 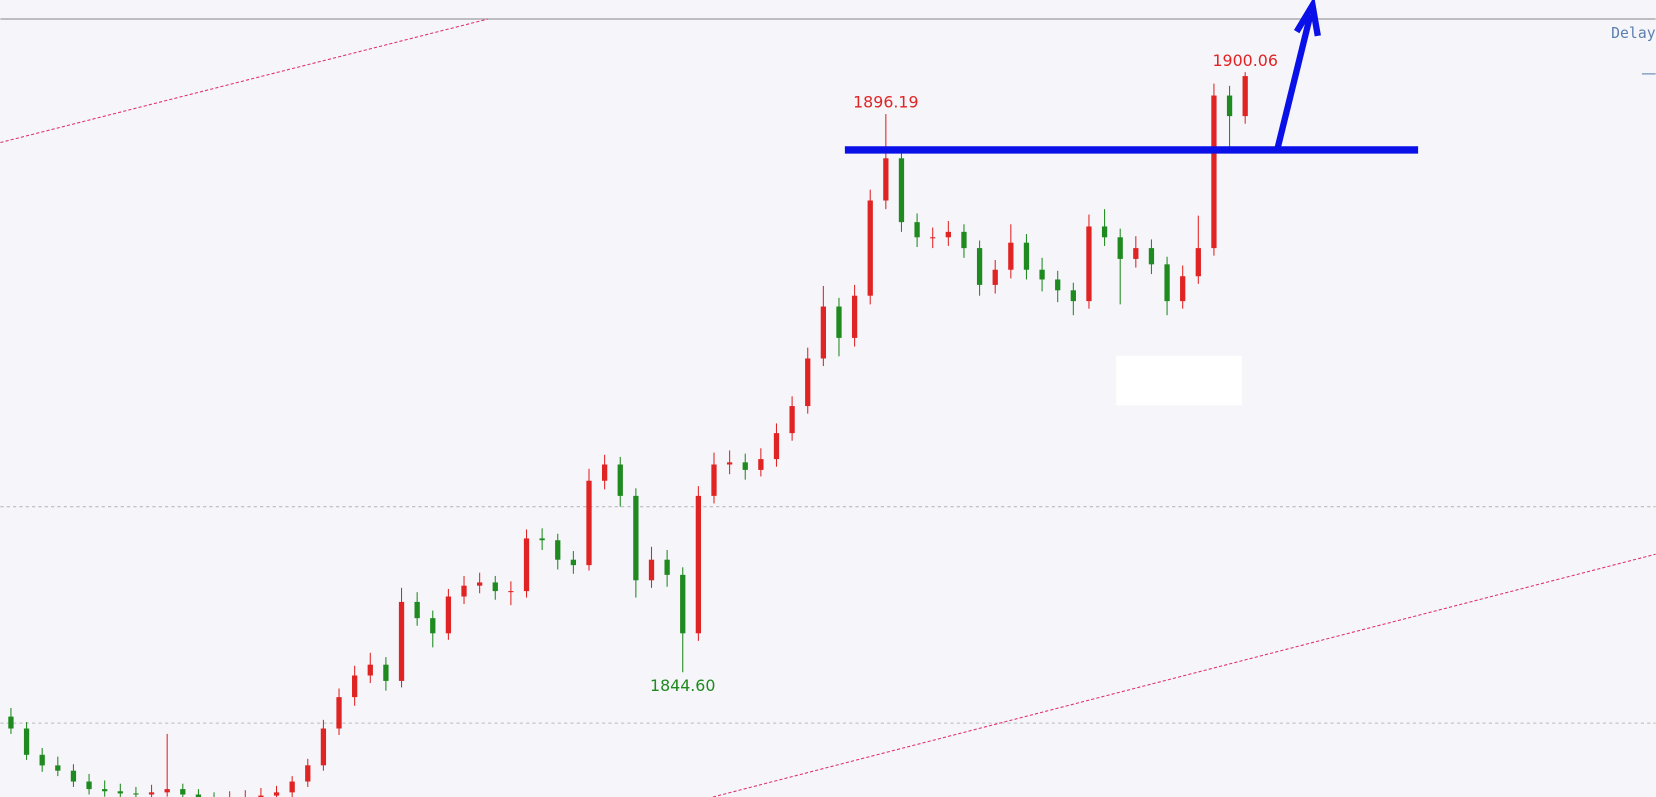 I want to click on high-label: 1896.19, so click(x=885, y=102).